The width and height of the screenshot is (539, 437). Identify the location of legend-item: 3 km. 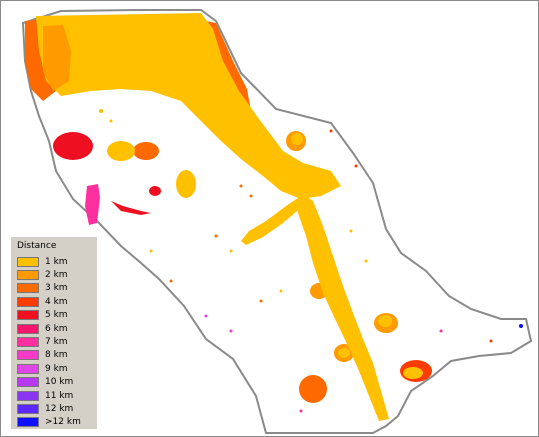
(57, 288).